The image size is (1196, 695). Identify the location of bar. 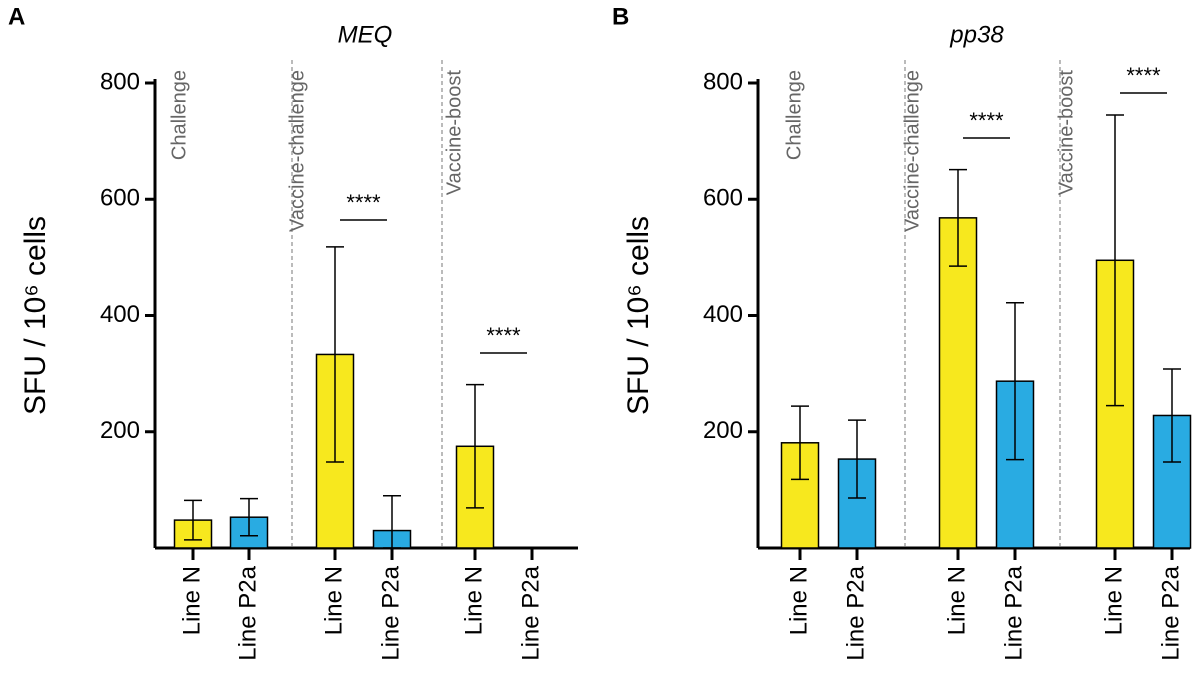
(958, 383).